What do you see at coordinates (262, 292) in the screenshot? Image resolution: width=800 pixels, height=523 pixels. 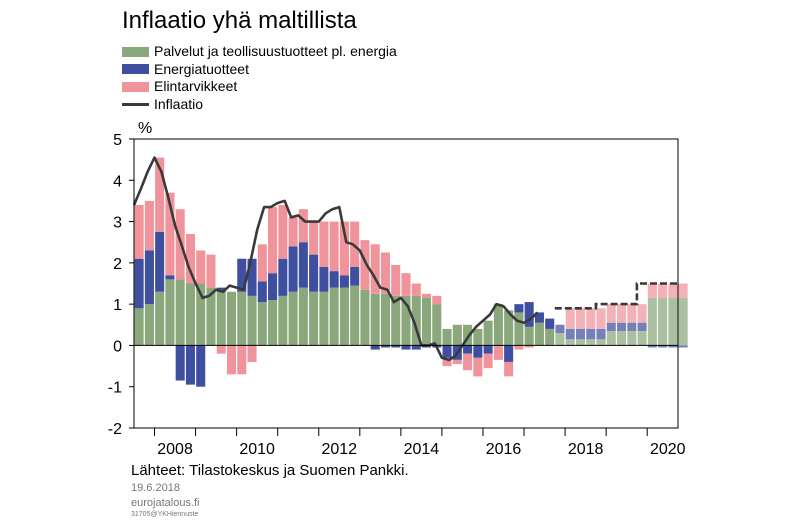 I see `bar-2010Q3-s1` at bounding box center [262, 292].